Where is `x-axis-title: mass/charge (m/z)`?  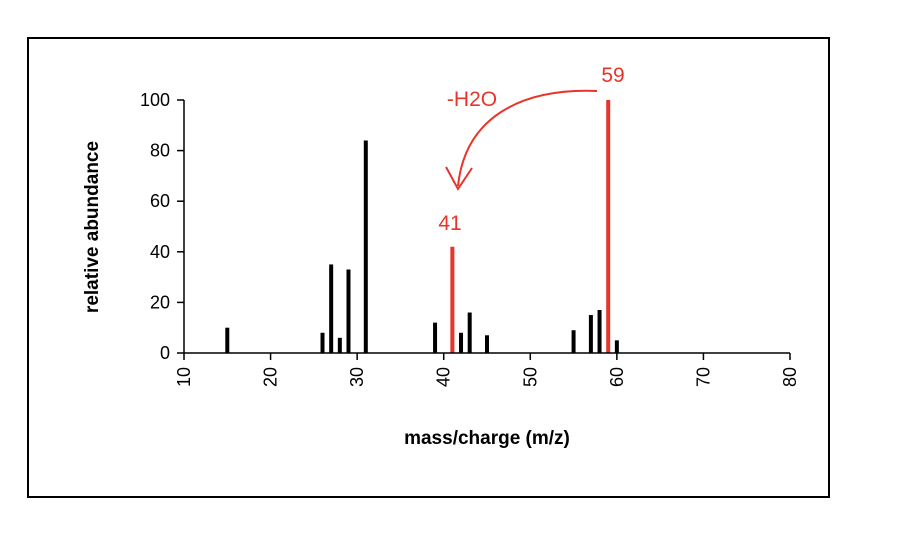
x-axis-title: mass/charge (m/z) is located at coordinates (487, 438).